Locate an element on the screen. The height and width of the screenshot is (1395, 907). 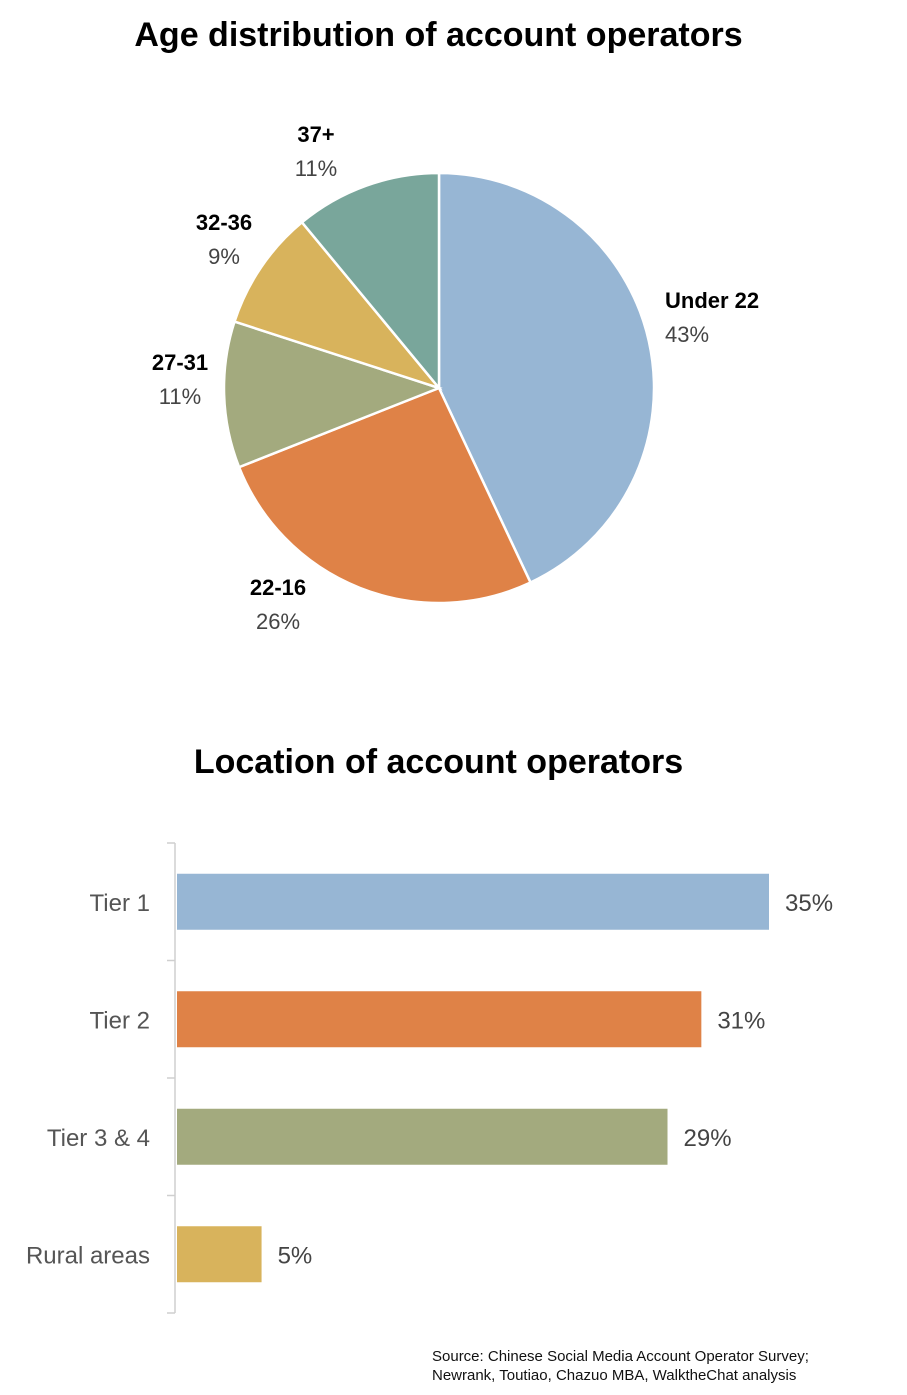
bar-value-label-2: 31% is located at coordinates (741, 1020).